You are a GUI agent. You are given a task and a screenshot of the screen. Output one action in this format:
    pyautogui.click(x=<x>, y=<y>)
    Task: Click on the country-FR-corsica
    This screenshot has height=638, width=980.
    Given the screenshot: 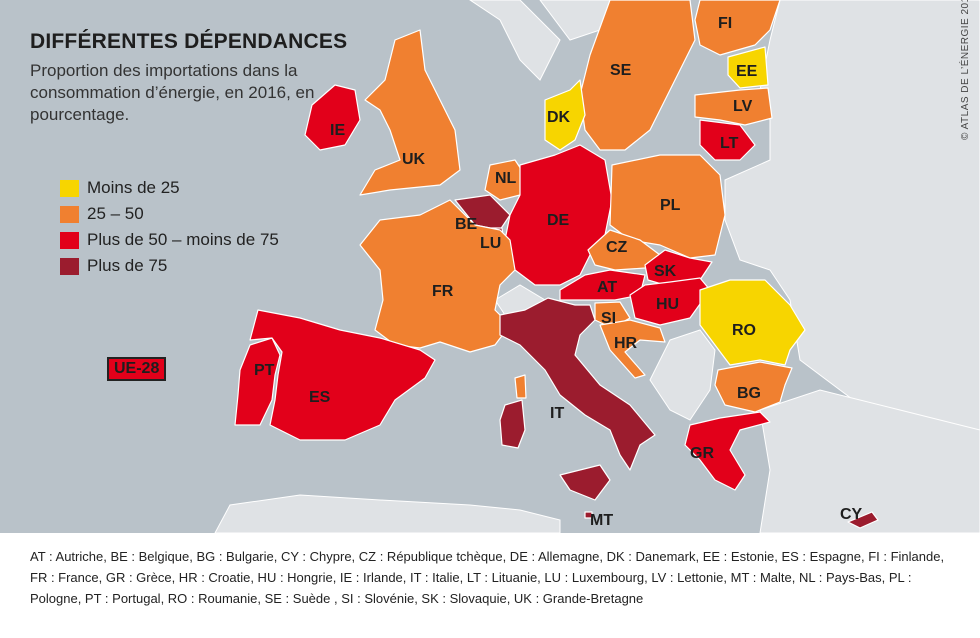 What is the action you would take?
    pyautogui.click(x=520, y=386)
    